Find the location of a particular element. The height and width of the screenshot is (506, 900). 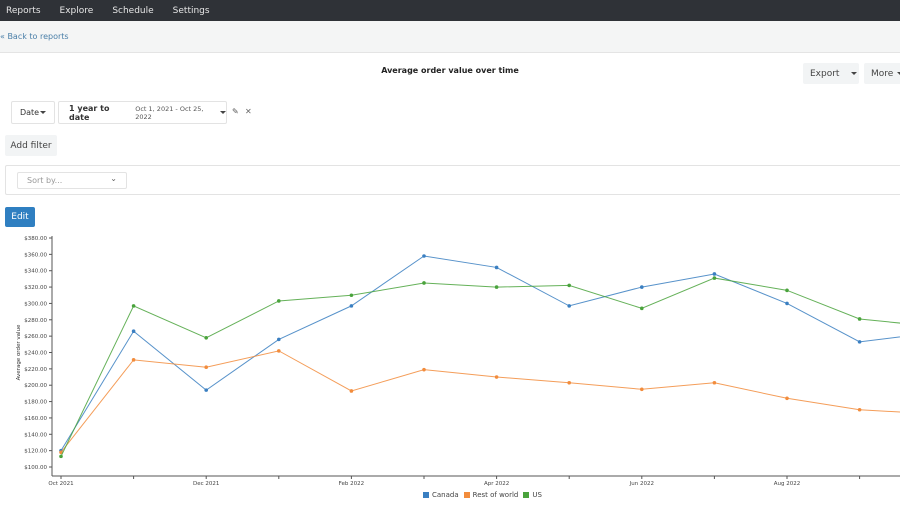

x-tick-label: Apr 2022 is located at coordinates (496, 484).